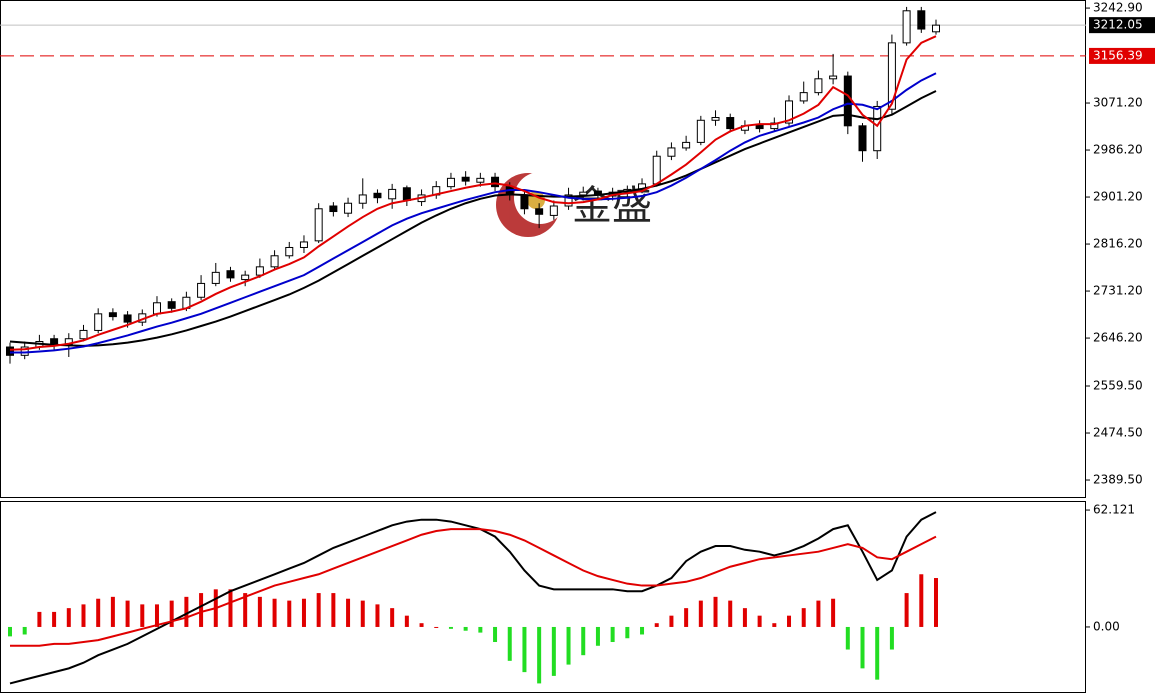 Image resolution: width=1156 pixels, height=694 pixels. Describe the element at coordinates (1118, 338) in the screenshot. I see `y-tick-label: 2646.20` at that location.